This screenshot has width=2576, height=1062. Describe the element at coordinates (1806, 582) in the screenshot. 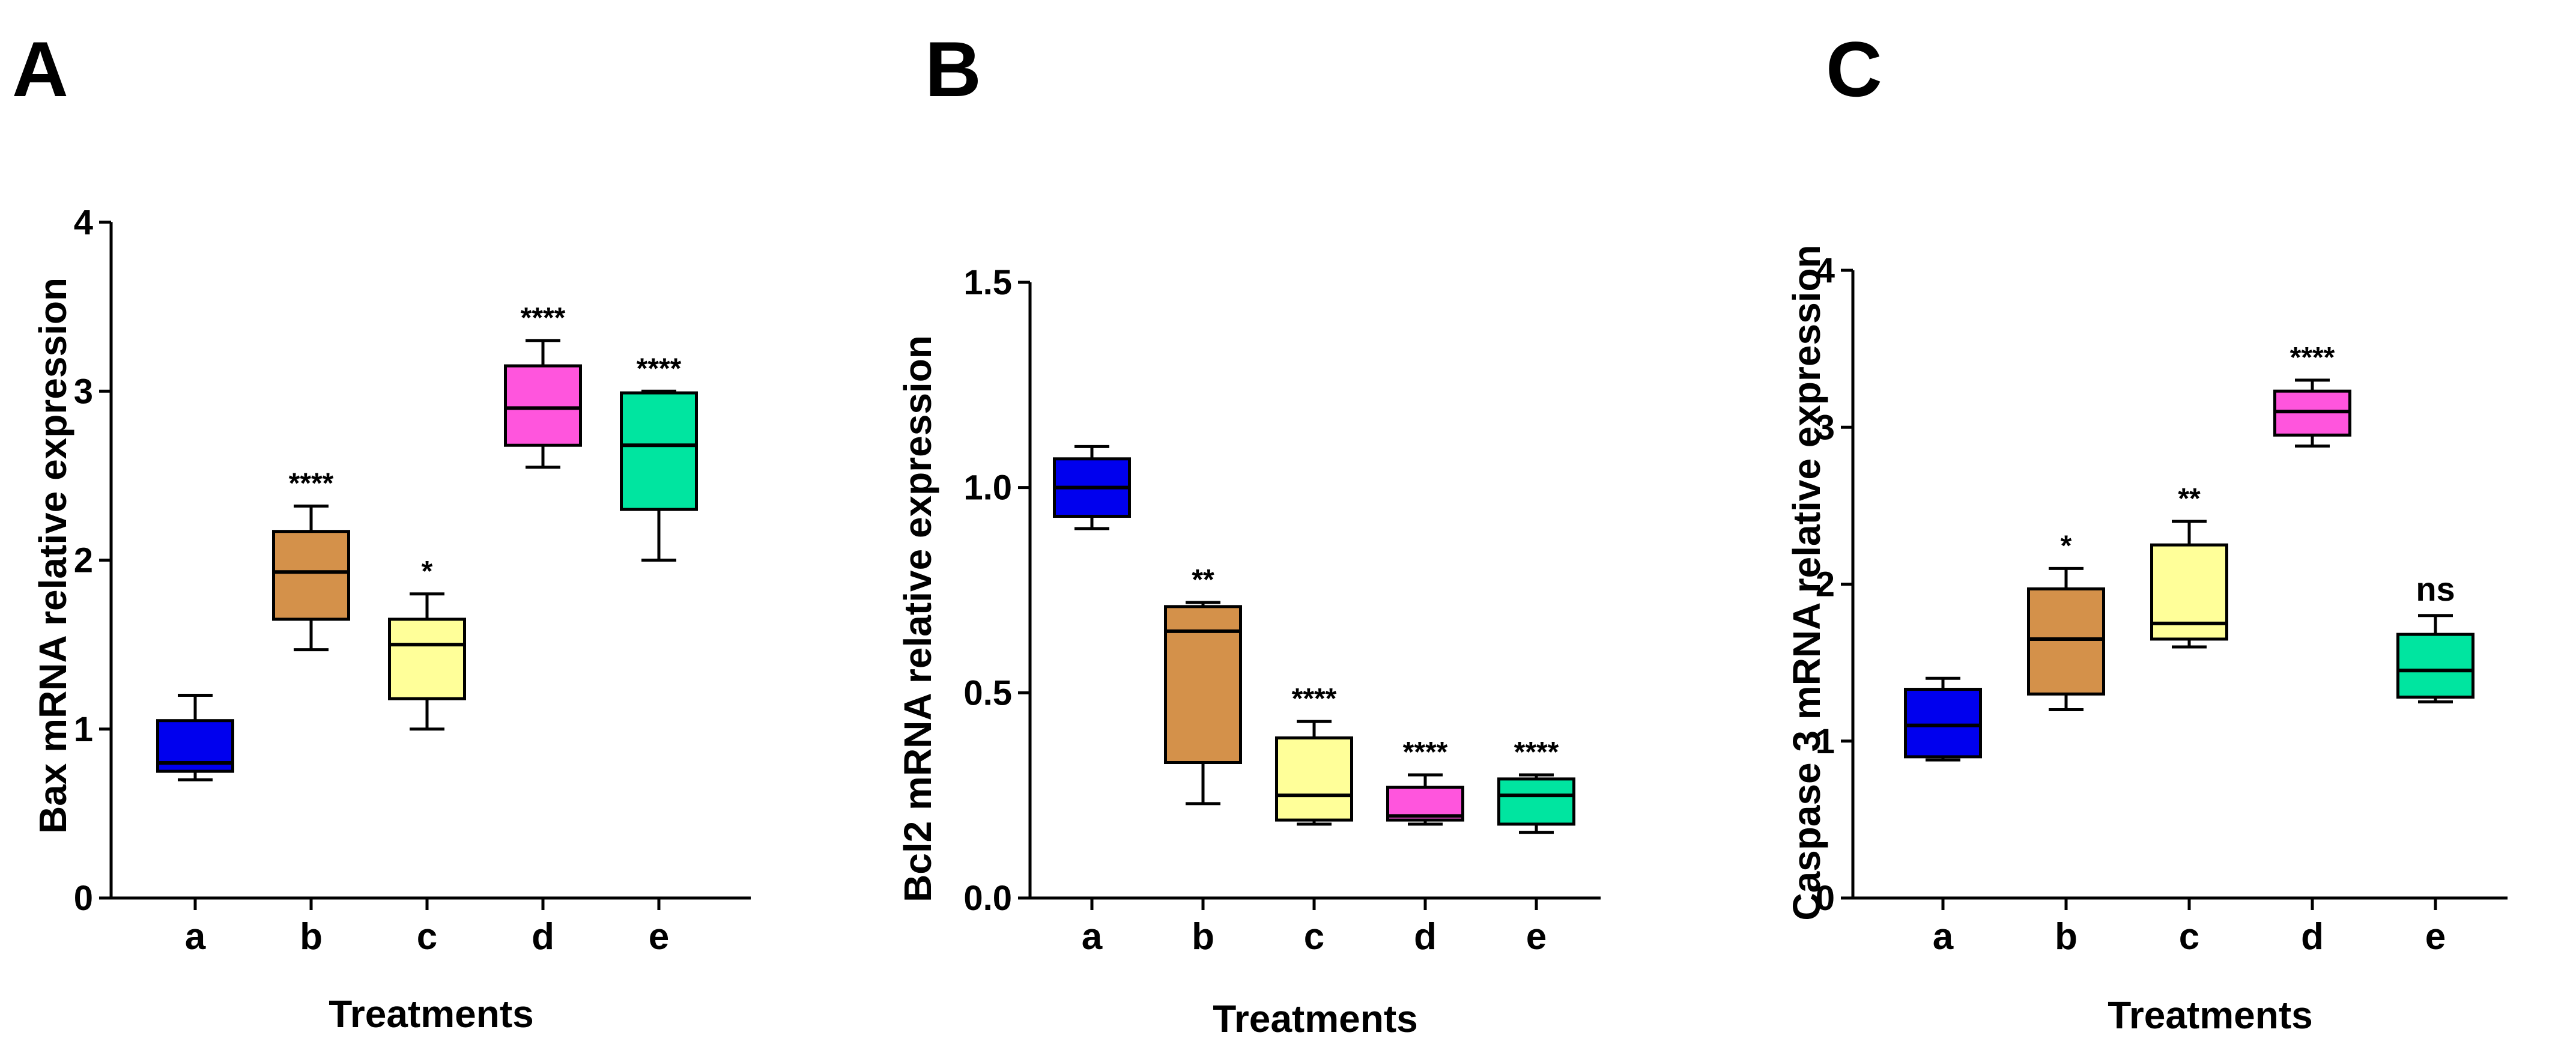

I see `y-axis-title: Caspase 3 mRNA relative expression` at that location.